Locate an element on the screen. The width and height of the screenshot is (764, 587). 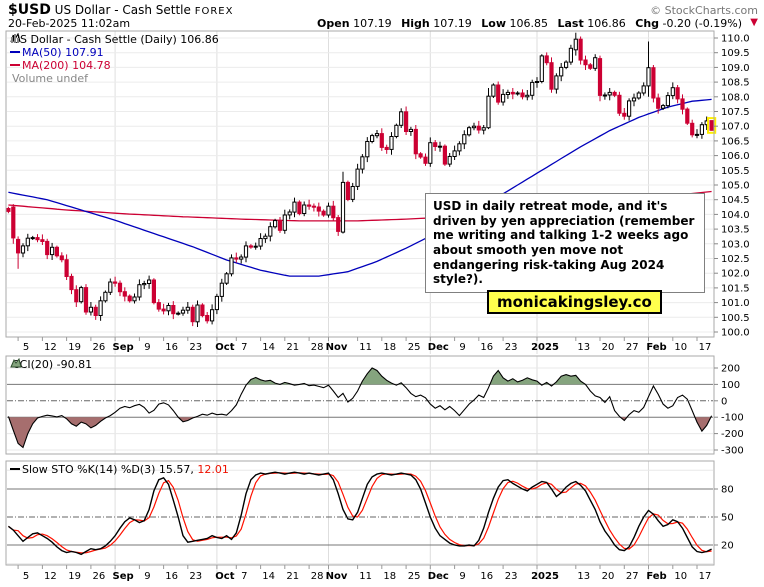
svg-text: 100.5 is located at coordinates (735, 318).